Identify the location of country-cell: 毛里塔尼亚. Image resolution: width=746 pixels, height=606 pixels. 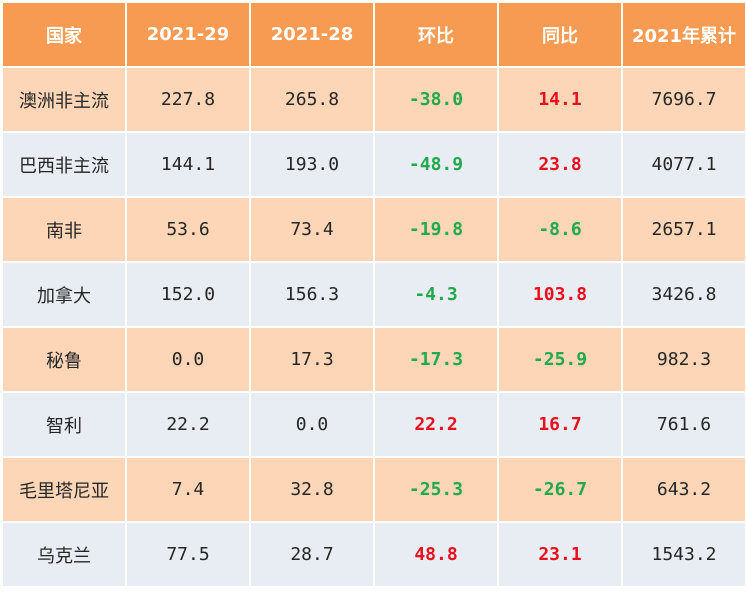
(64, 489).